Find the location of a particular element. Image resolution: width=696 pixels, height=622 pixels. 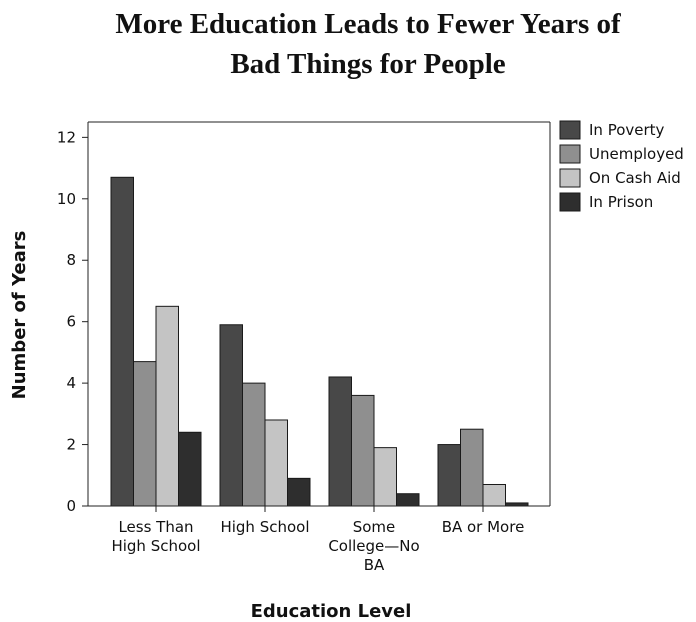

y-tick-label: 10 is located at coordinates (66, 199).